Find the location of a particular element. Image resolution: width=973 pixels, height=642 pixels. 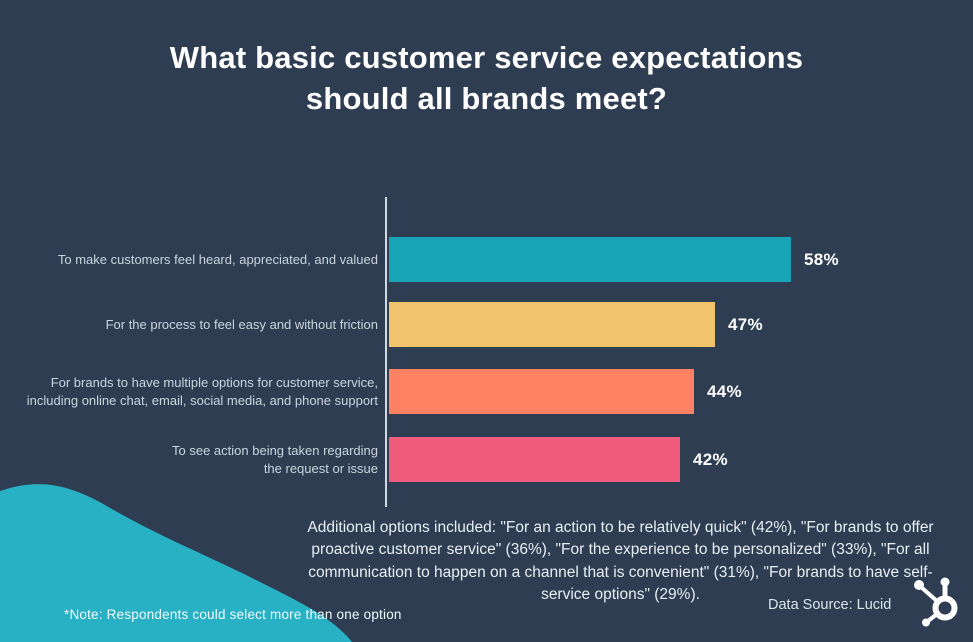

value-label: 44% is located at coordinates (724, 391).